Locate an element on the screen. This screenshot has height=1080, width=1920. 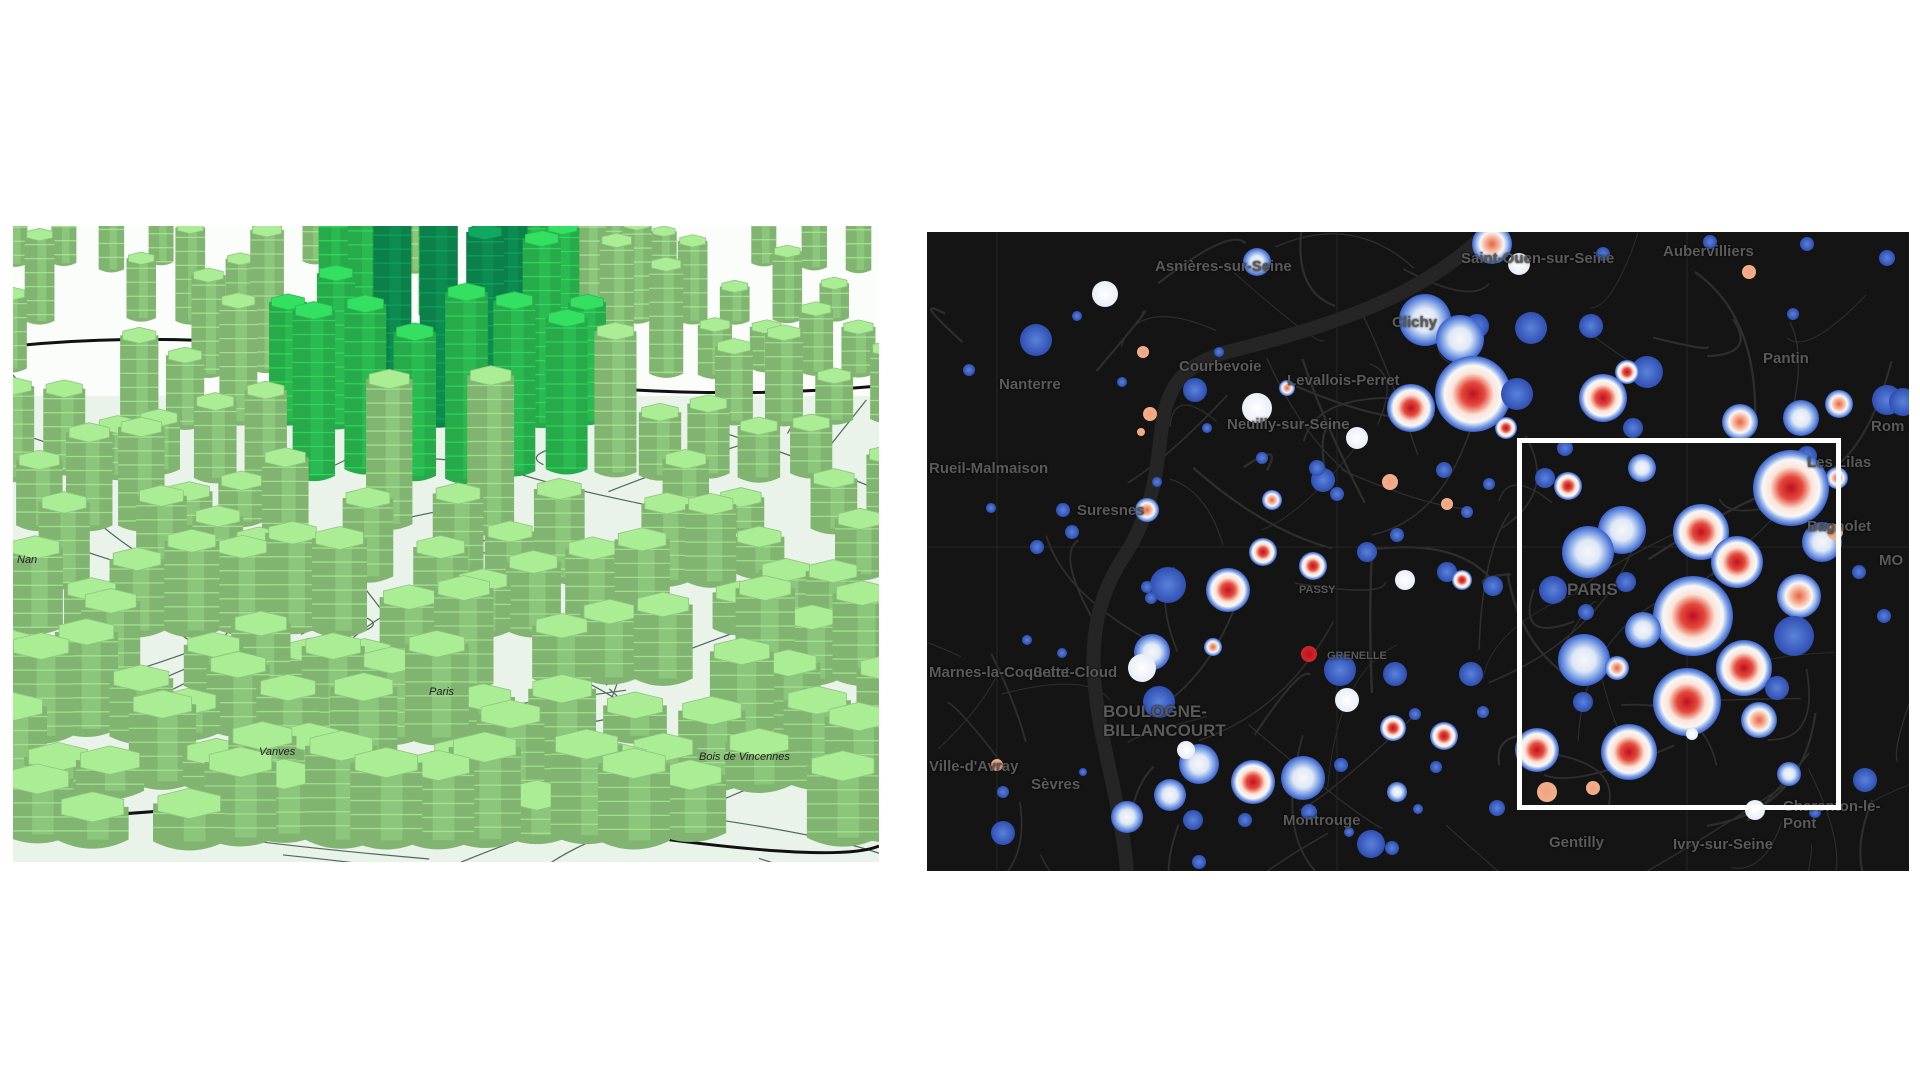
label-romainville: Rom is located at coordinates (1888, 426).